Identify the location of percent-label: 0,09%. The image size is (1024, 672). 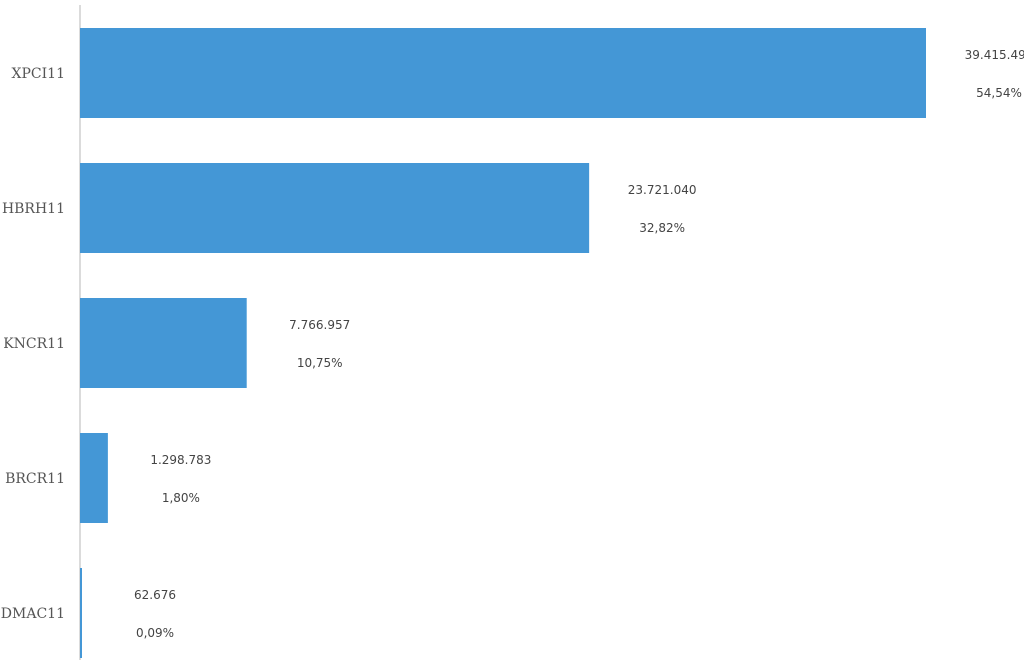
(155, 633).